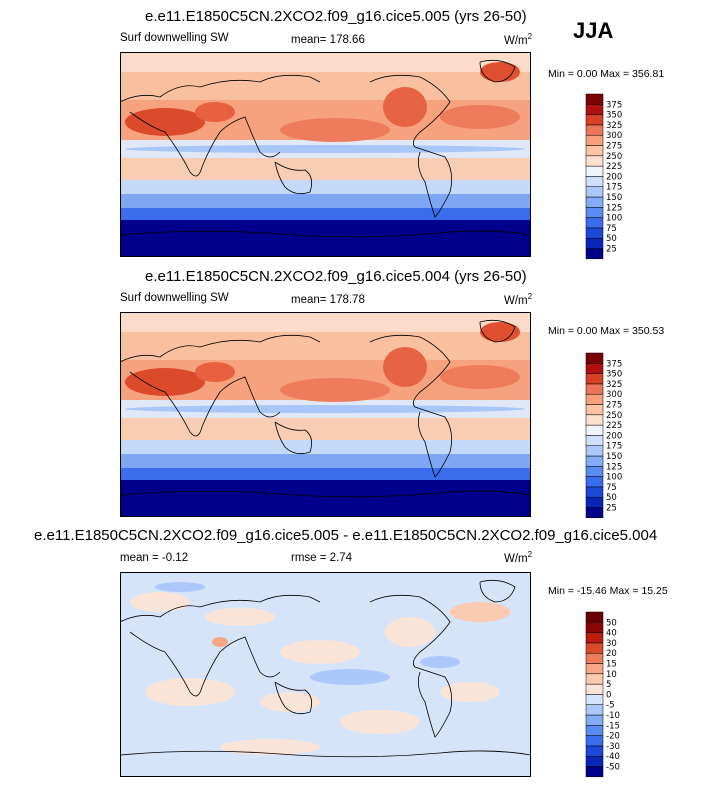 The width and height of the screenshot is (717, 788). I want to click on colorbar-tick-label: 15, so click(611, 665).